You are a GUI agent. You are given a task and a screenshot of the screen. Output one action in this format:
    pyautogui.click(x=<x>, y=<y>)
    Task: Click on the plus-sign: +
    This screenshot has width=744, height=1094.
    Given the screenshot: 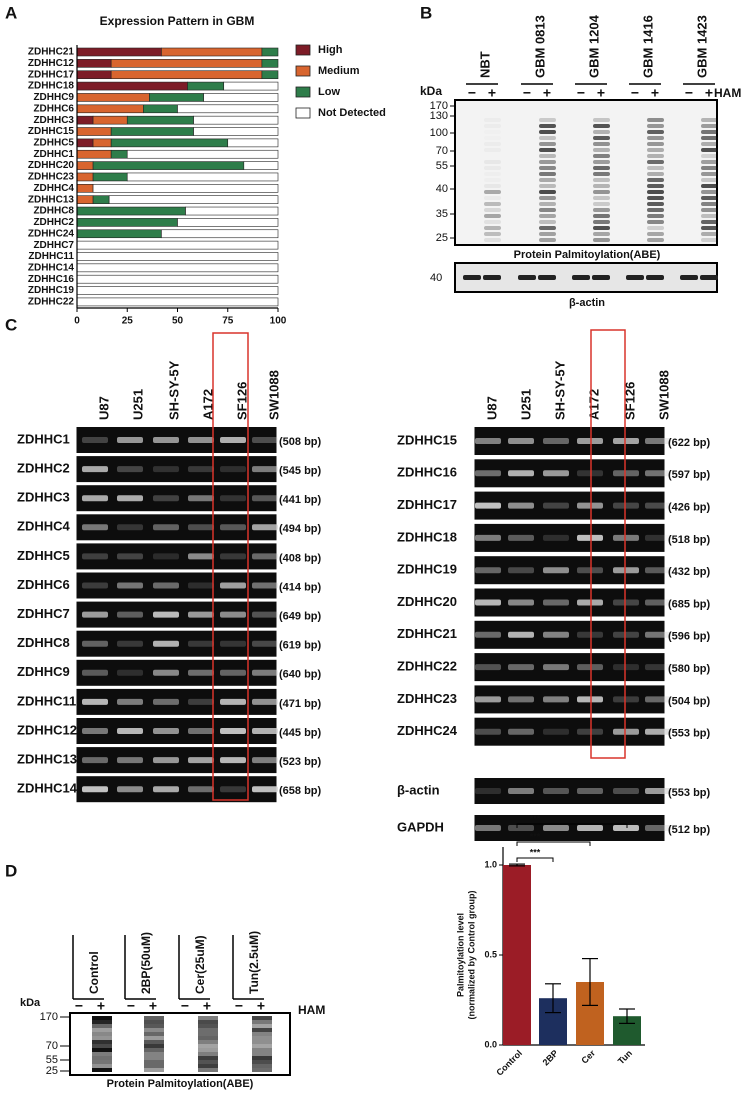 What is the action you would take?
    pyautogui.click(x=601, y=93)
    